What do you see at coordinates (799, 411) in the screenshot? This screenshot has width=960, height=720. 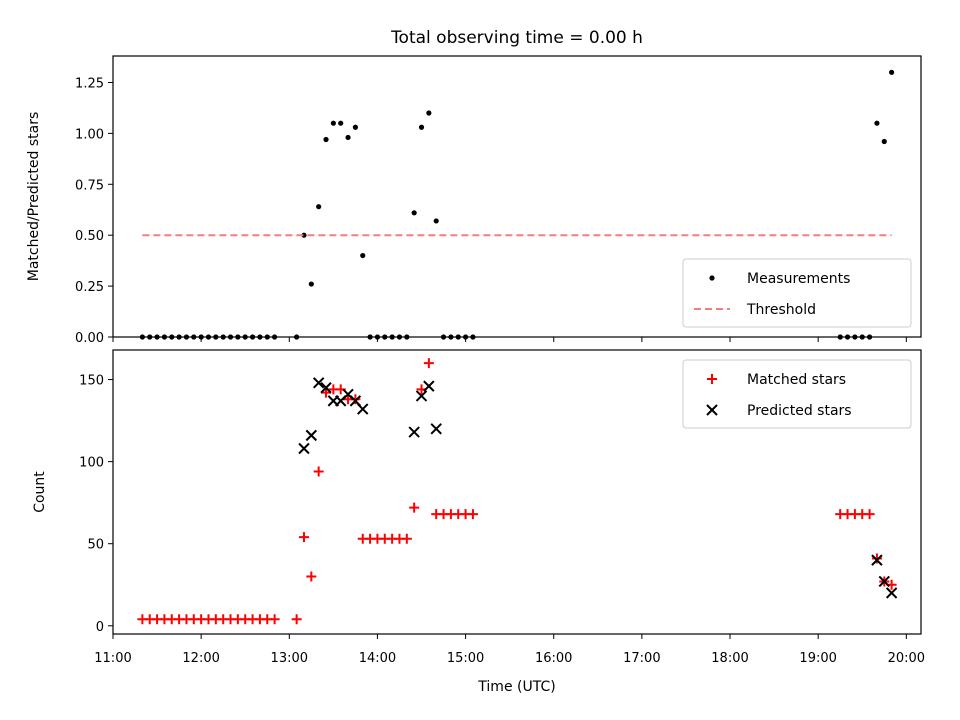 I see `legend-label: Predicted stars` at bounding box center [799, 411].